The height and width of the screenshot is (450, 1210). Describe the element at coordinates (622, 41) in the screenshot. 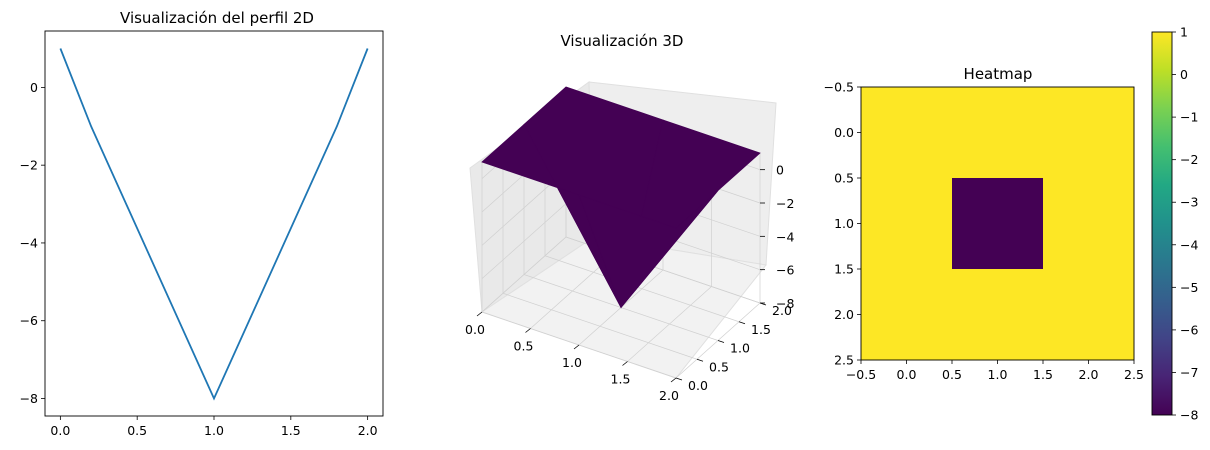

I see `surface-3d-title: Visualización 3D` at that location.